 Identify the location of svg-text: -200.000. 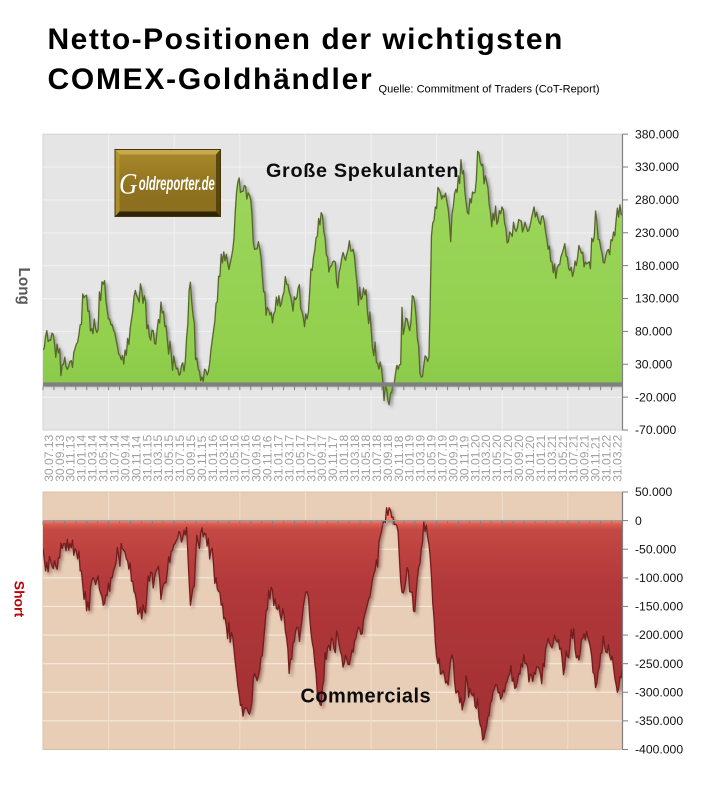
(659, 635).